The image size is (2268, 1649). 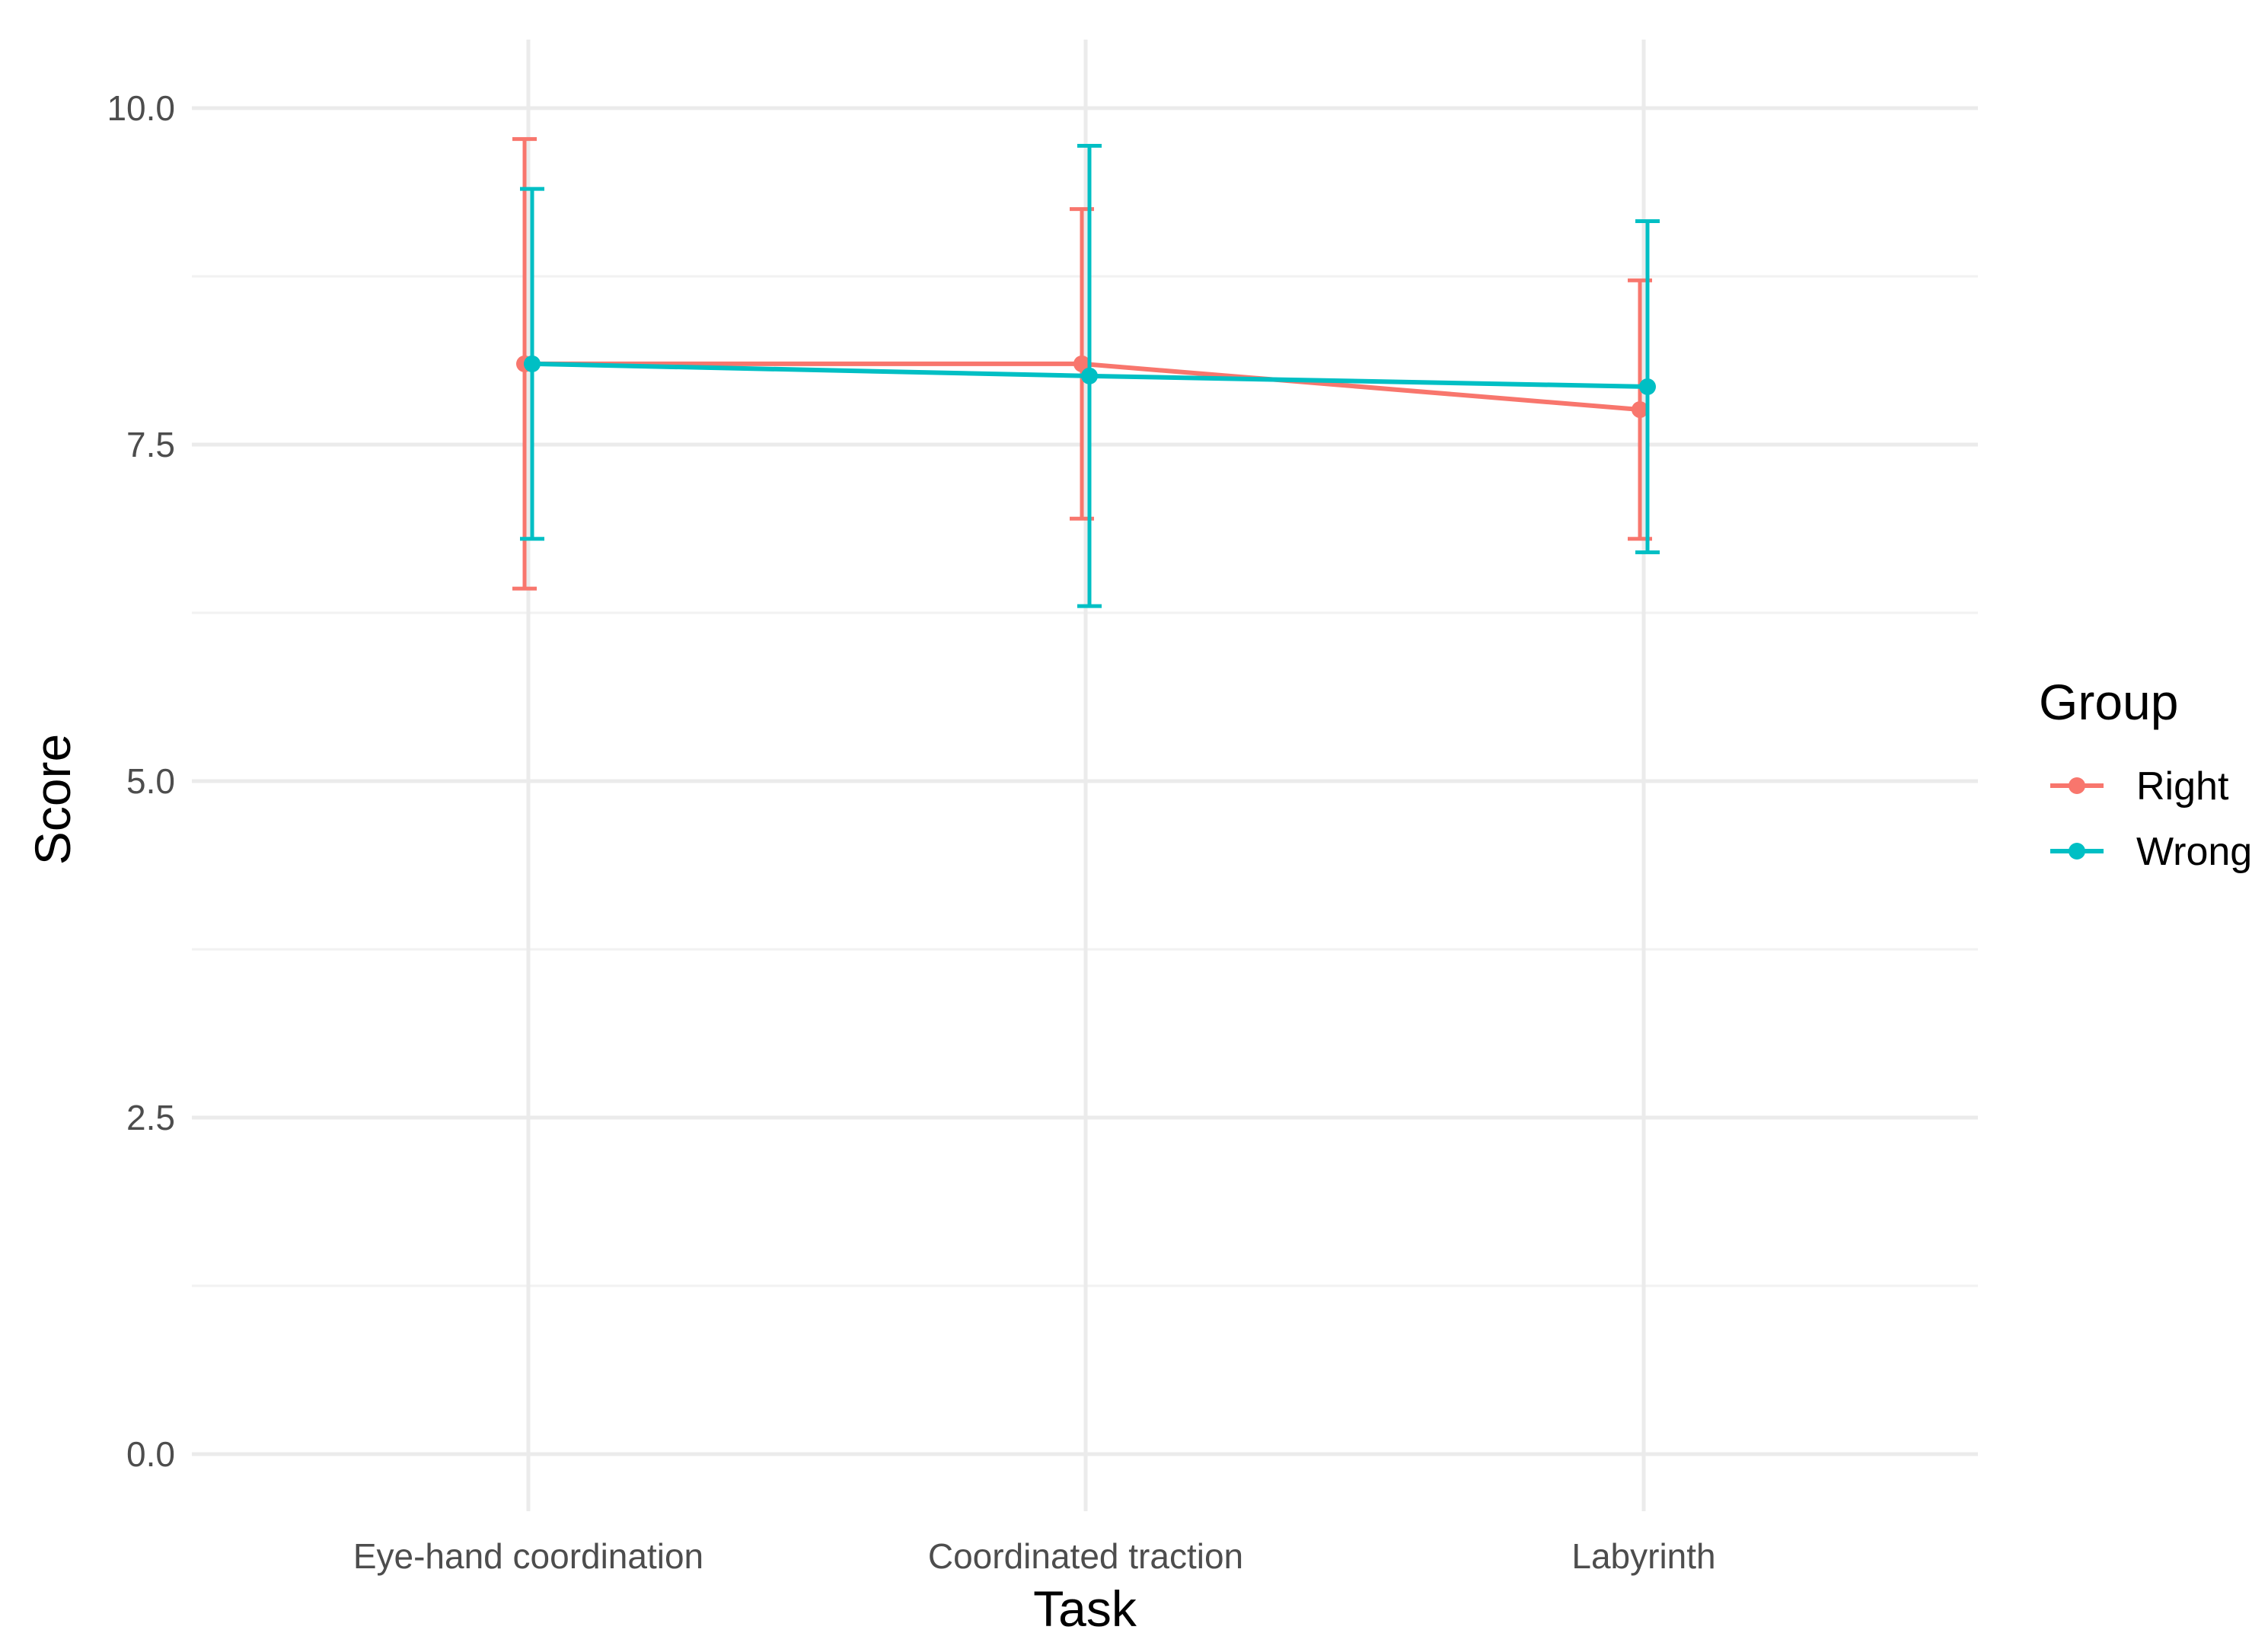 I want to click on x-tick-label: Eye-hand coordination, so click(x=528, y=1556).